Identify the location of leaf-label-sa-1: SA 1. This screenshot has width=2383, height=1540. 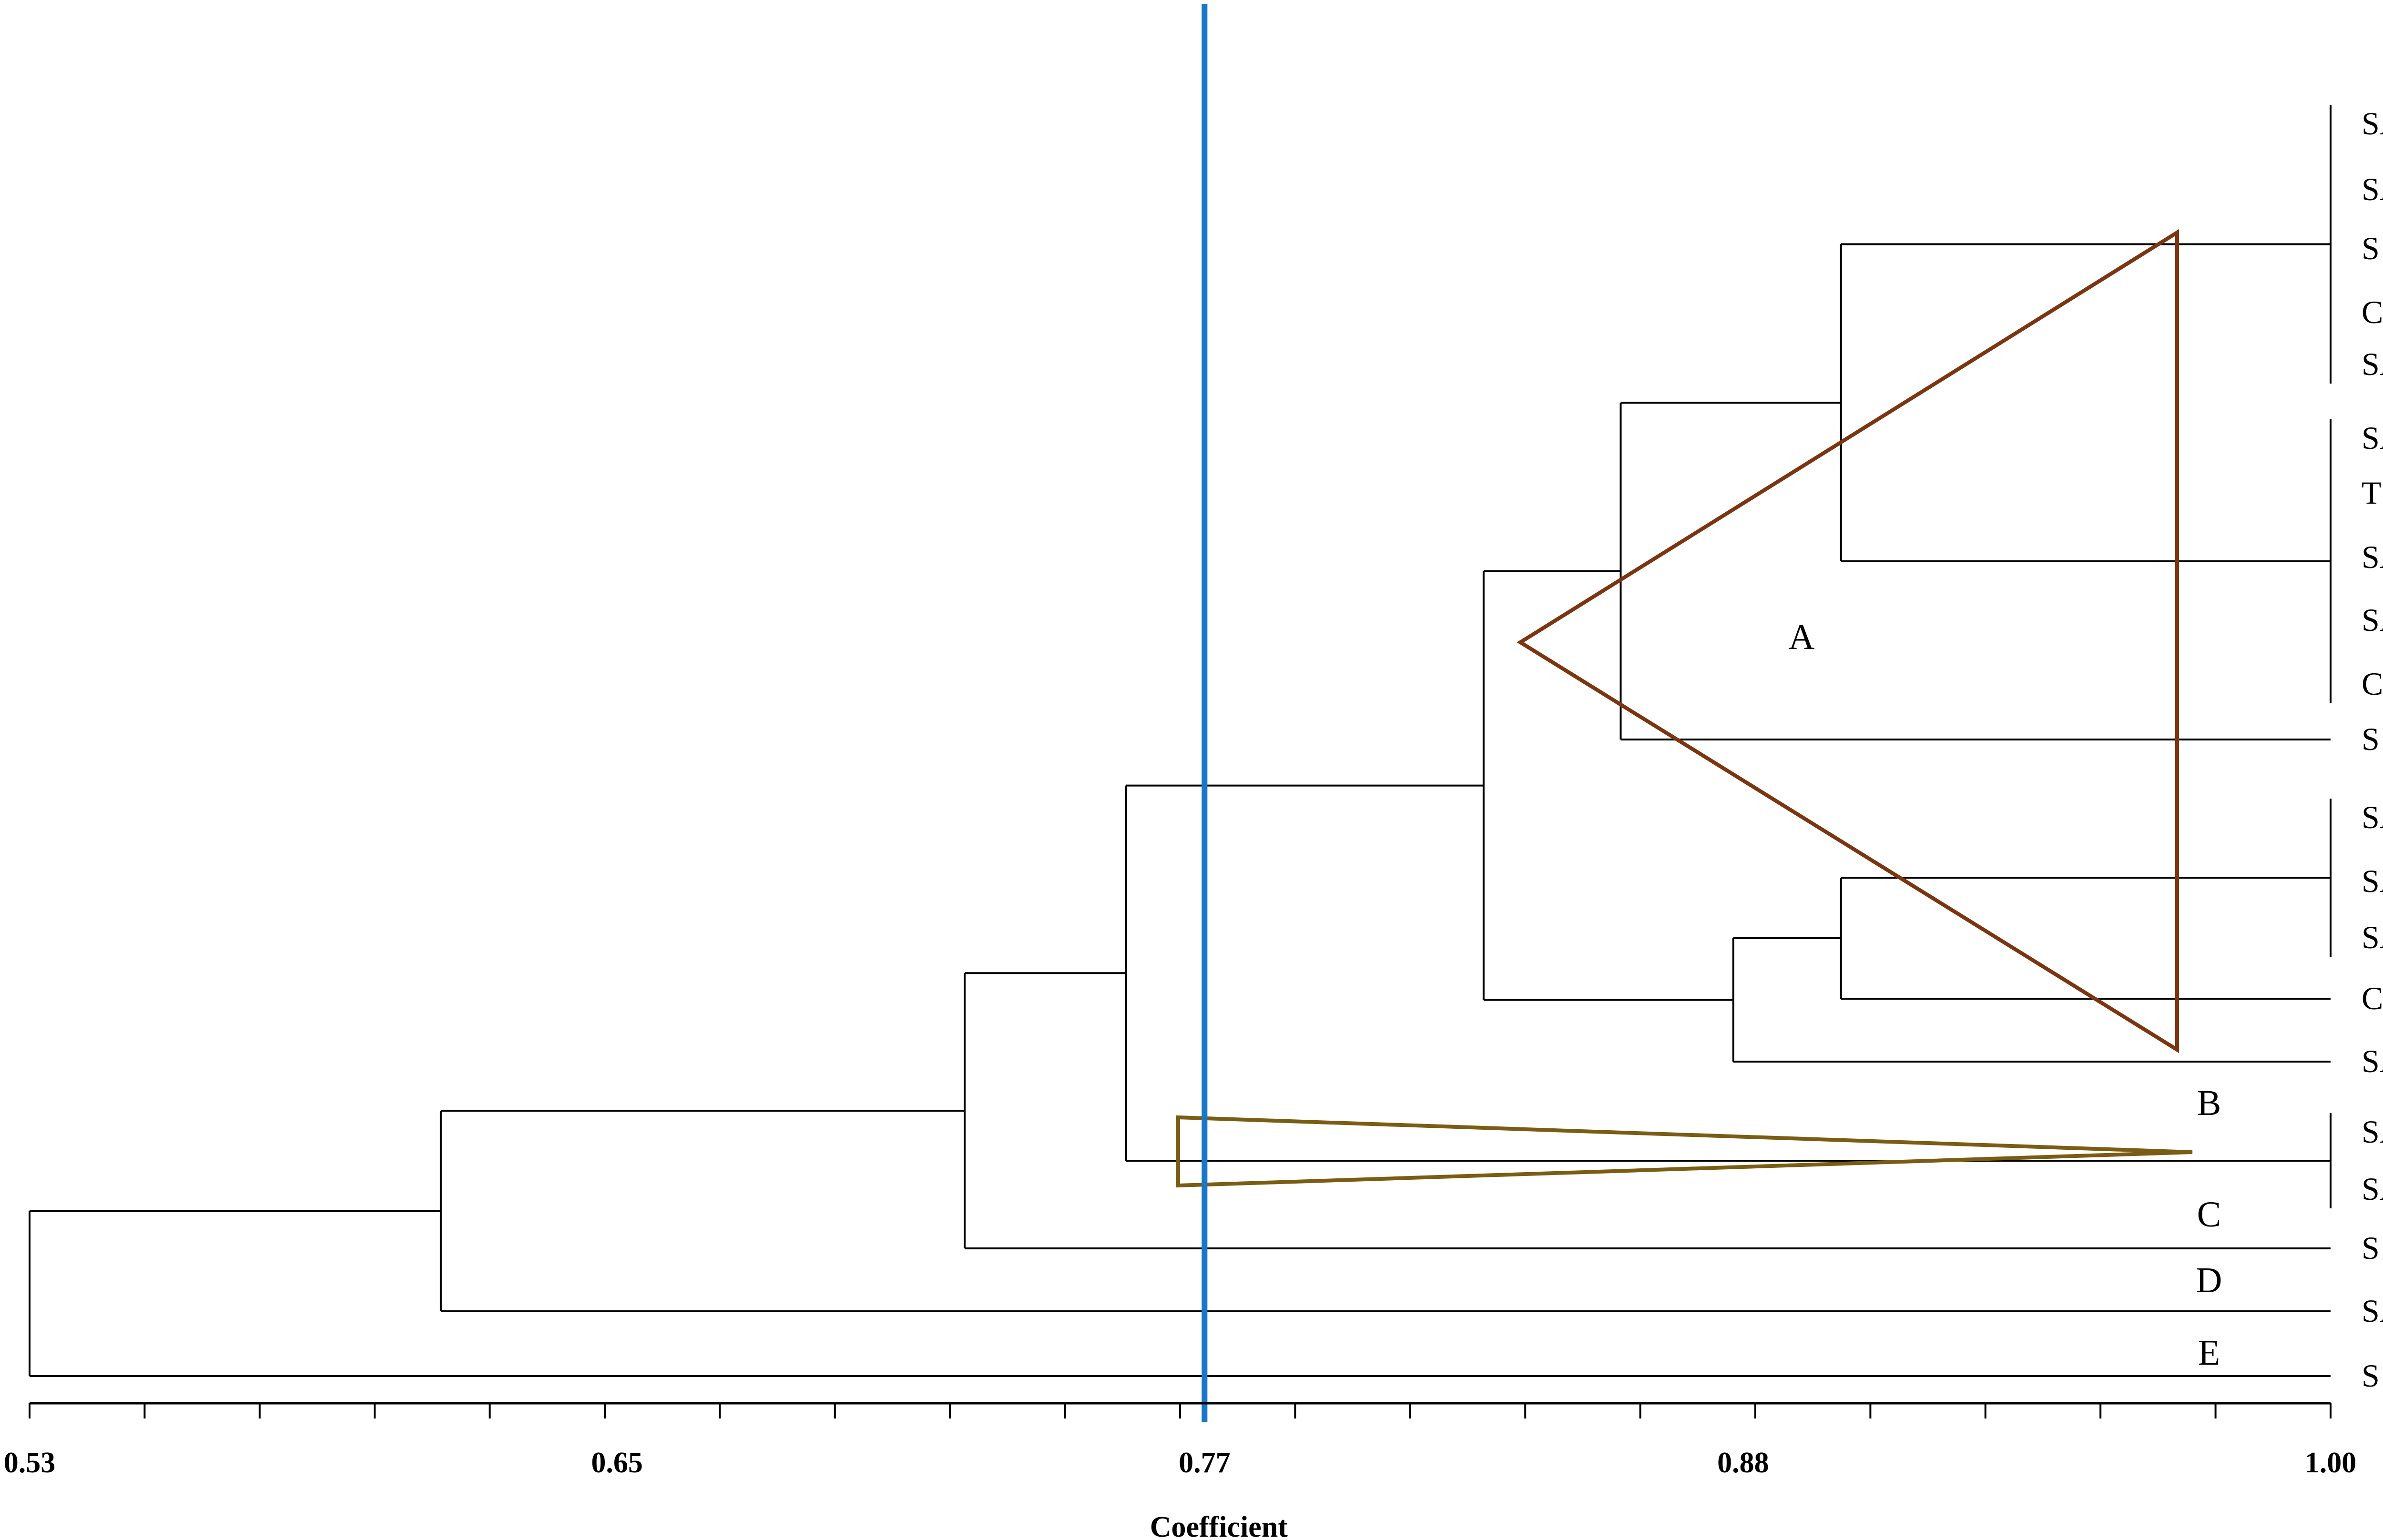
(2373, 123).